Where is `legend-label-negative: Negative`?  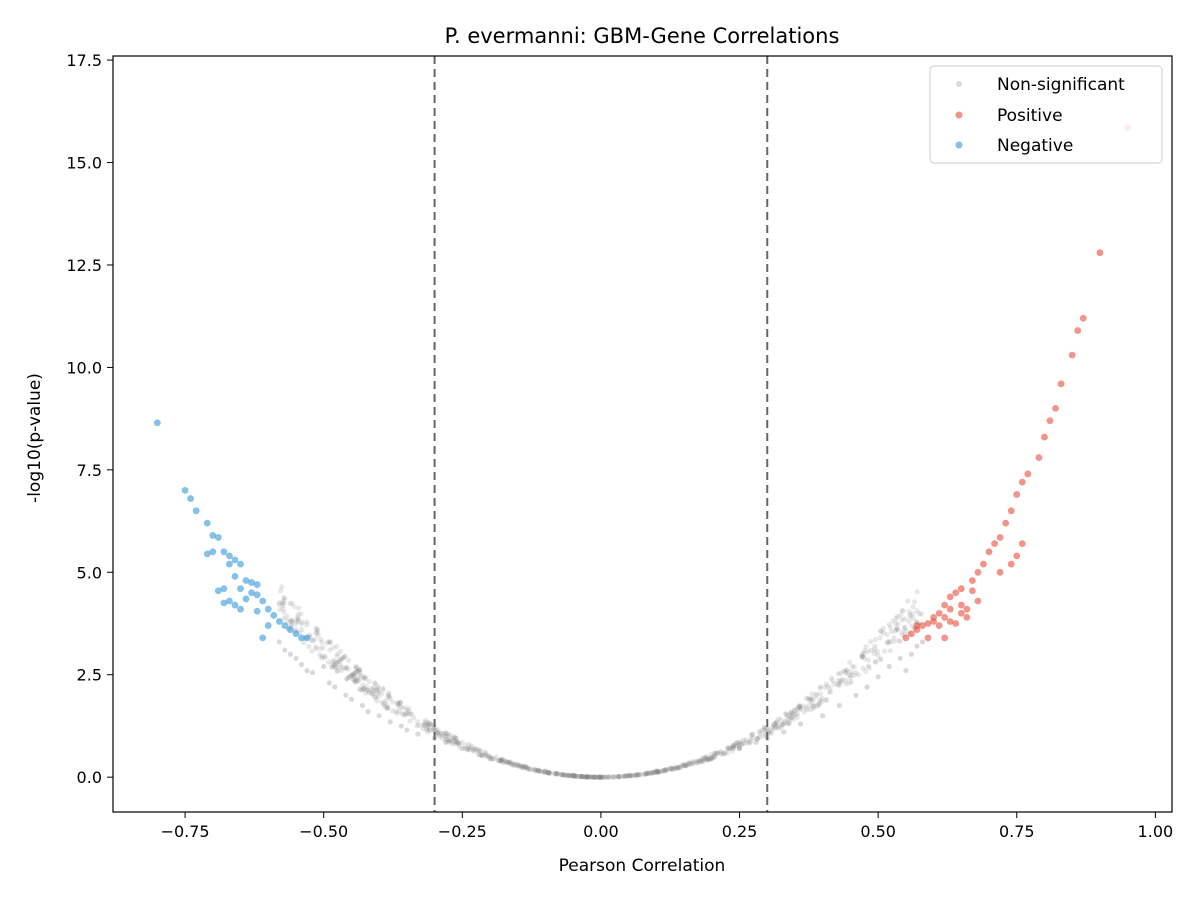 legend-label-negative: Negative is located at coordinates (1035, 146).